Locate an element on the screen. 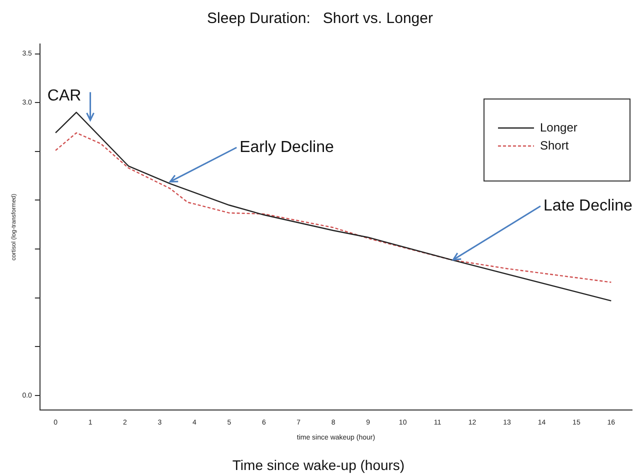 The image size is (637, 476). annotation: CAR is located at coordinates (64, 96).